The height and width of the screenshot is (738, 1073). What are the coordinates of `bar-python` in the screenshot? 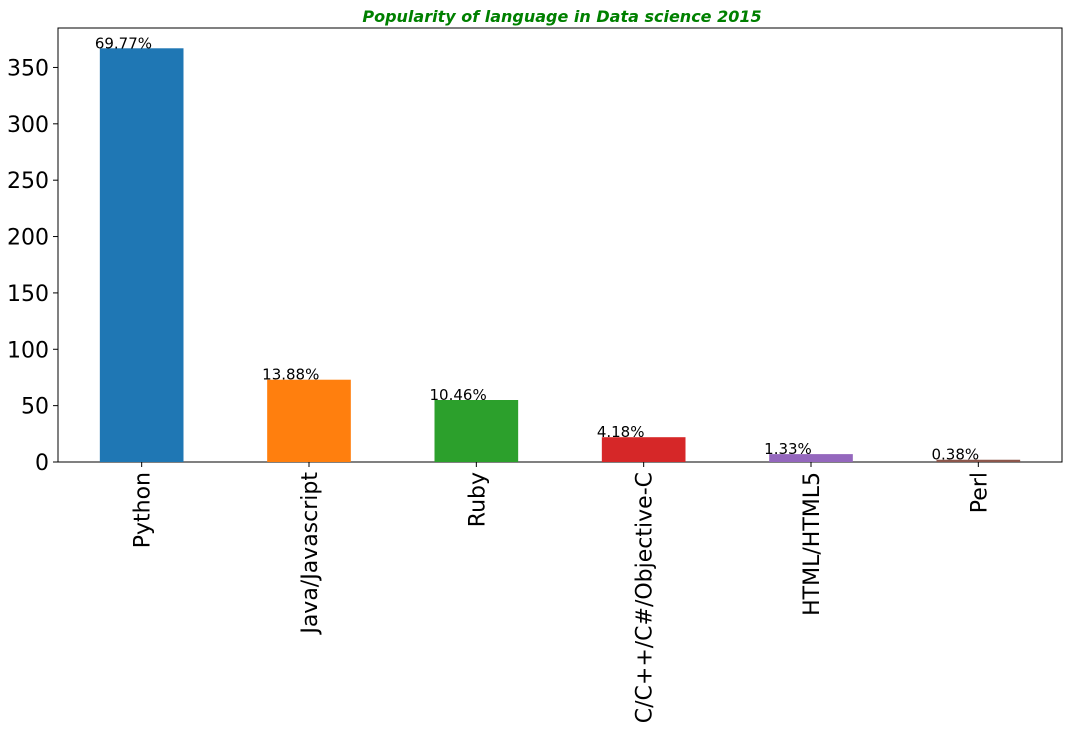 It's located at (141, 255).